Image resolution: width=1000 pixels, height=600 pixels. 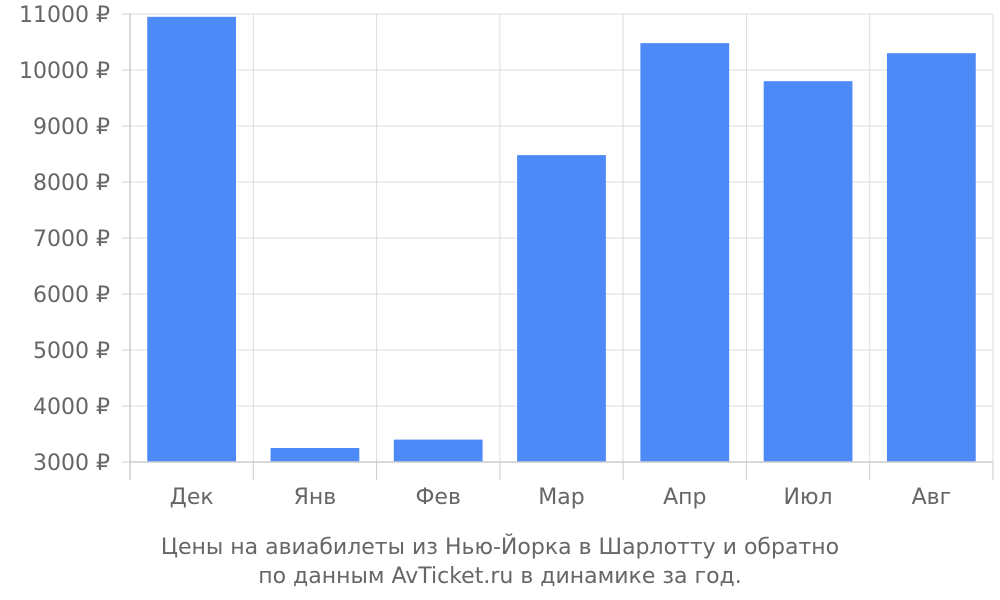 What do you see at coordinates (71, 127) in the screenshot?
I see `y-tick-label: 9000 ₽` at bounding box center [71, 127].